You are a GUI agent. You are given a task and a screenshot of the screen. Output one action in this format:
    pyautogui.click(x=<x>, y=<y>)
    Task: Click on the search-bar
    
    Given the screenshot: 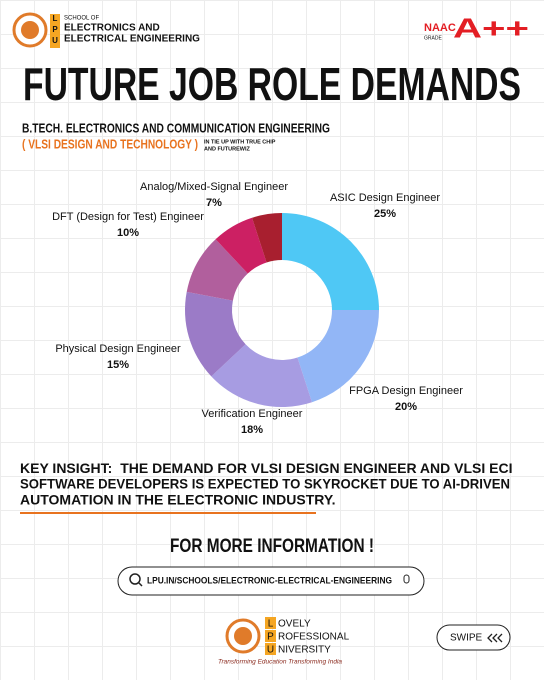 What is the action you would take?
    pyautogui.click(x=271, y=581)
    